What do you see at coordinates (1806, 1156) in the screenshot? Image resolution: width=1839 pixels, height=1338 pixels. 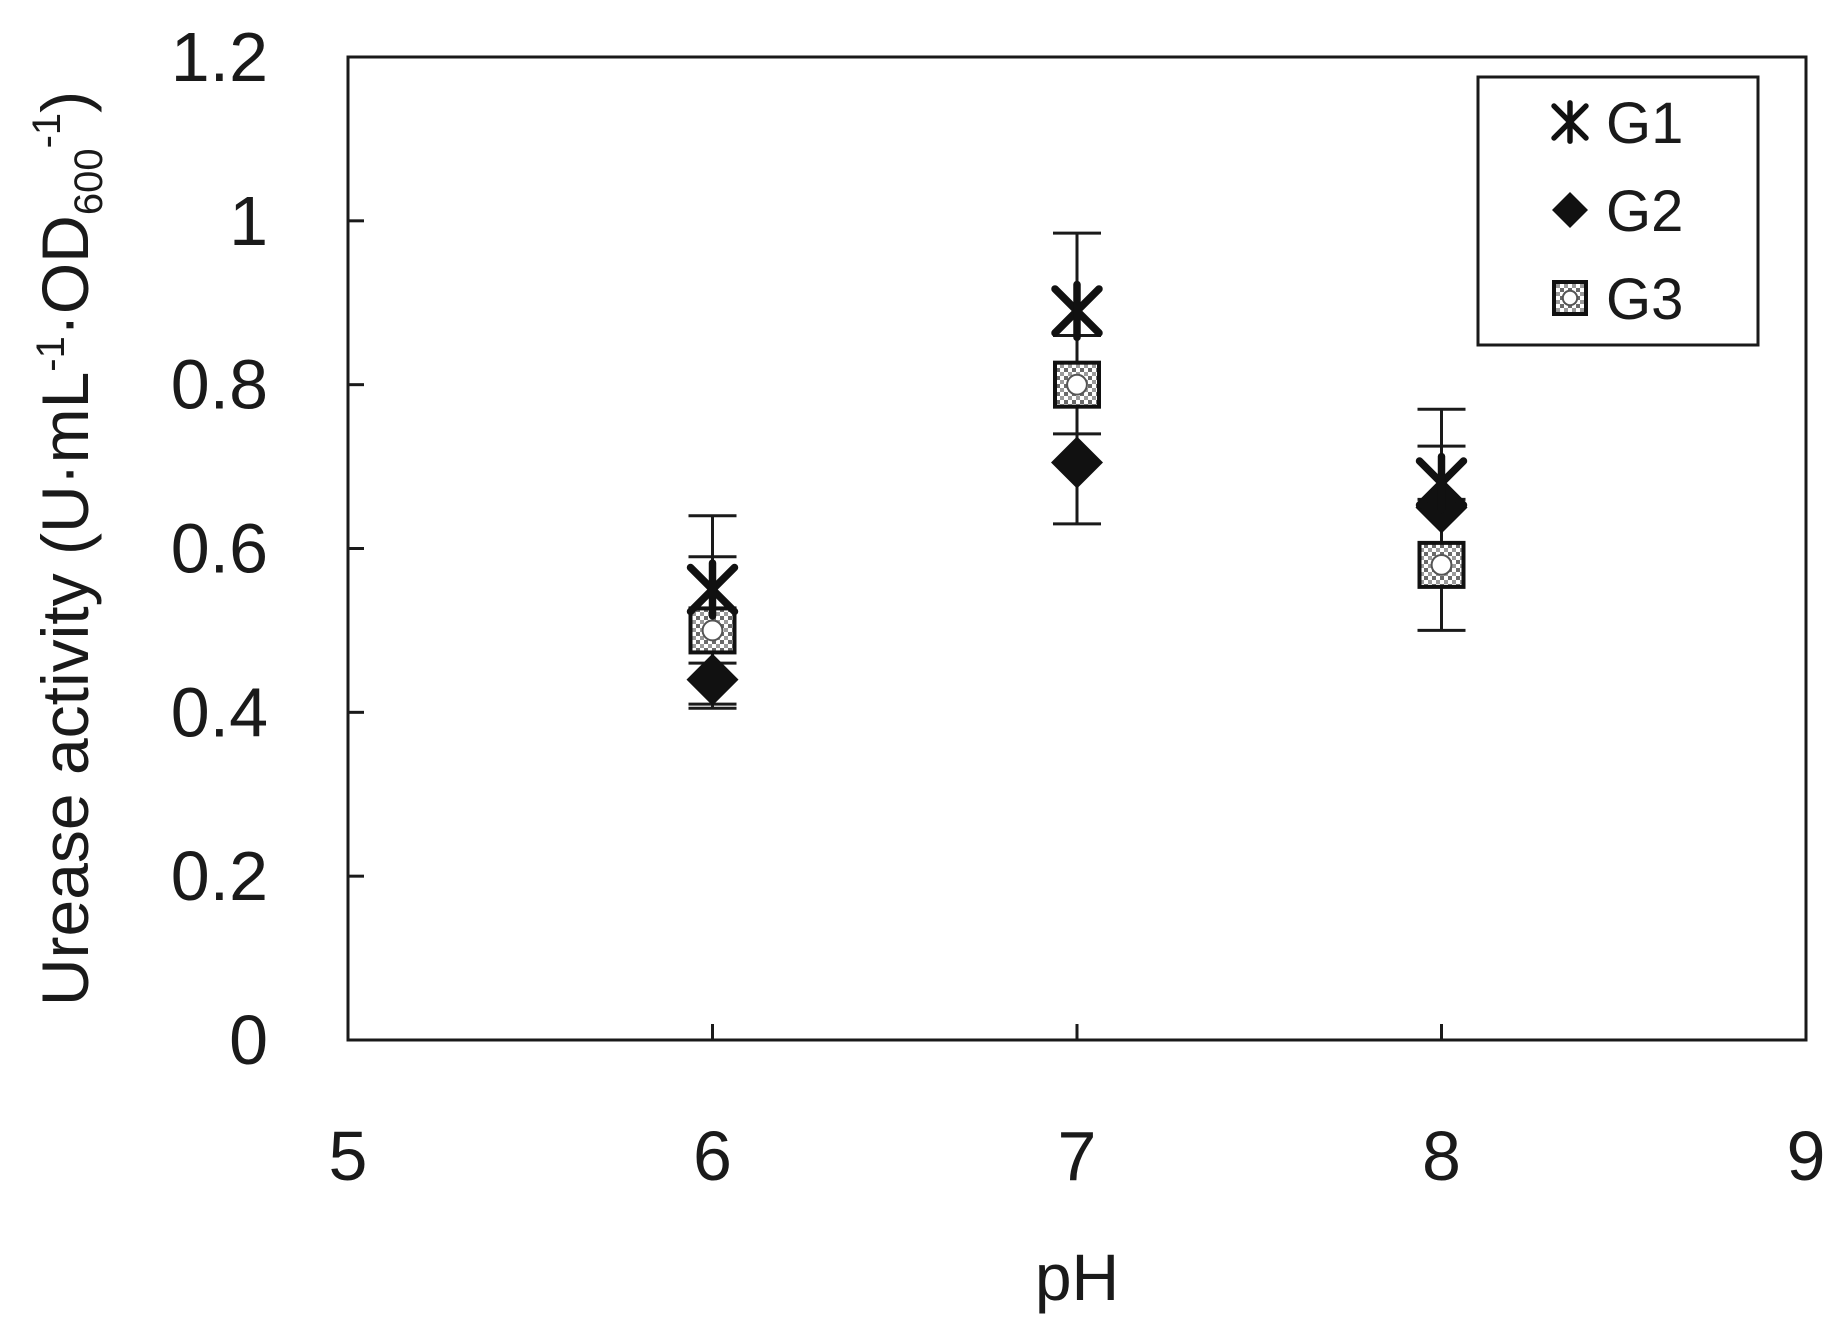 I see `x-tick-label: 9` at bounding box center [1806, 1156].